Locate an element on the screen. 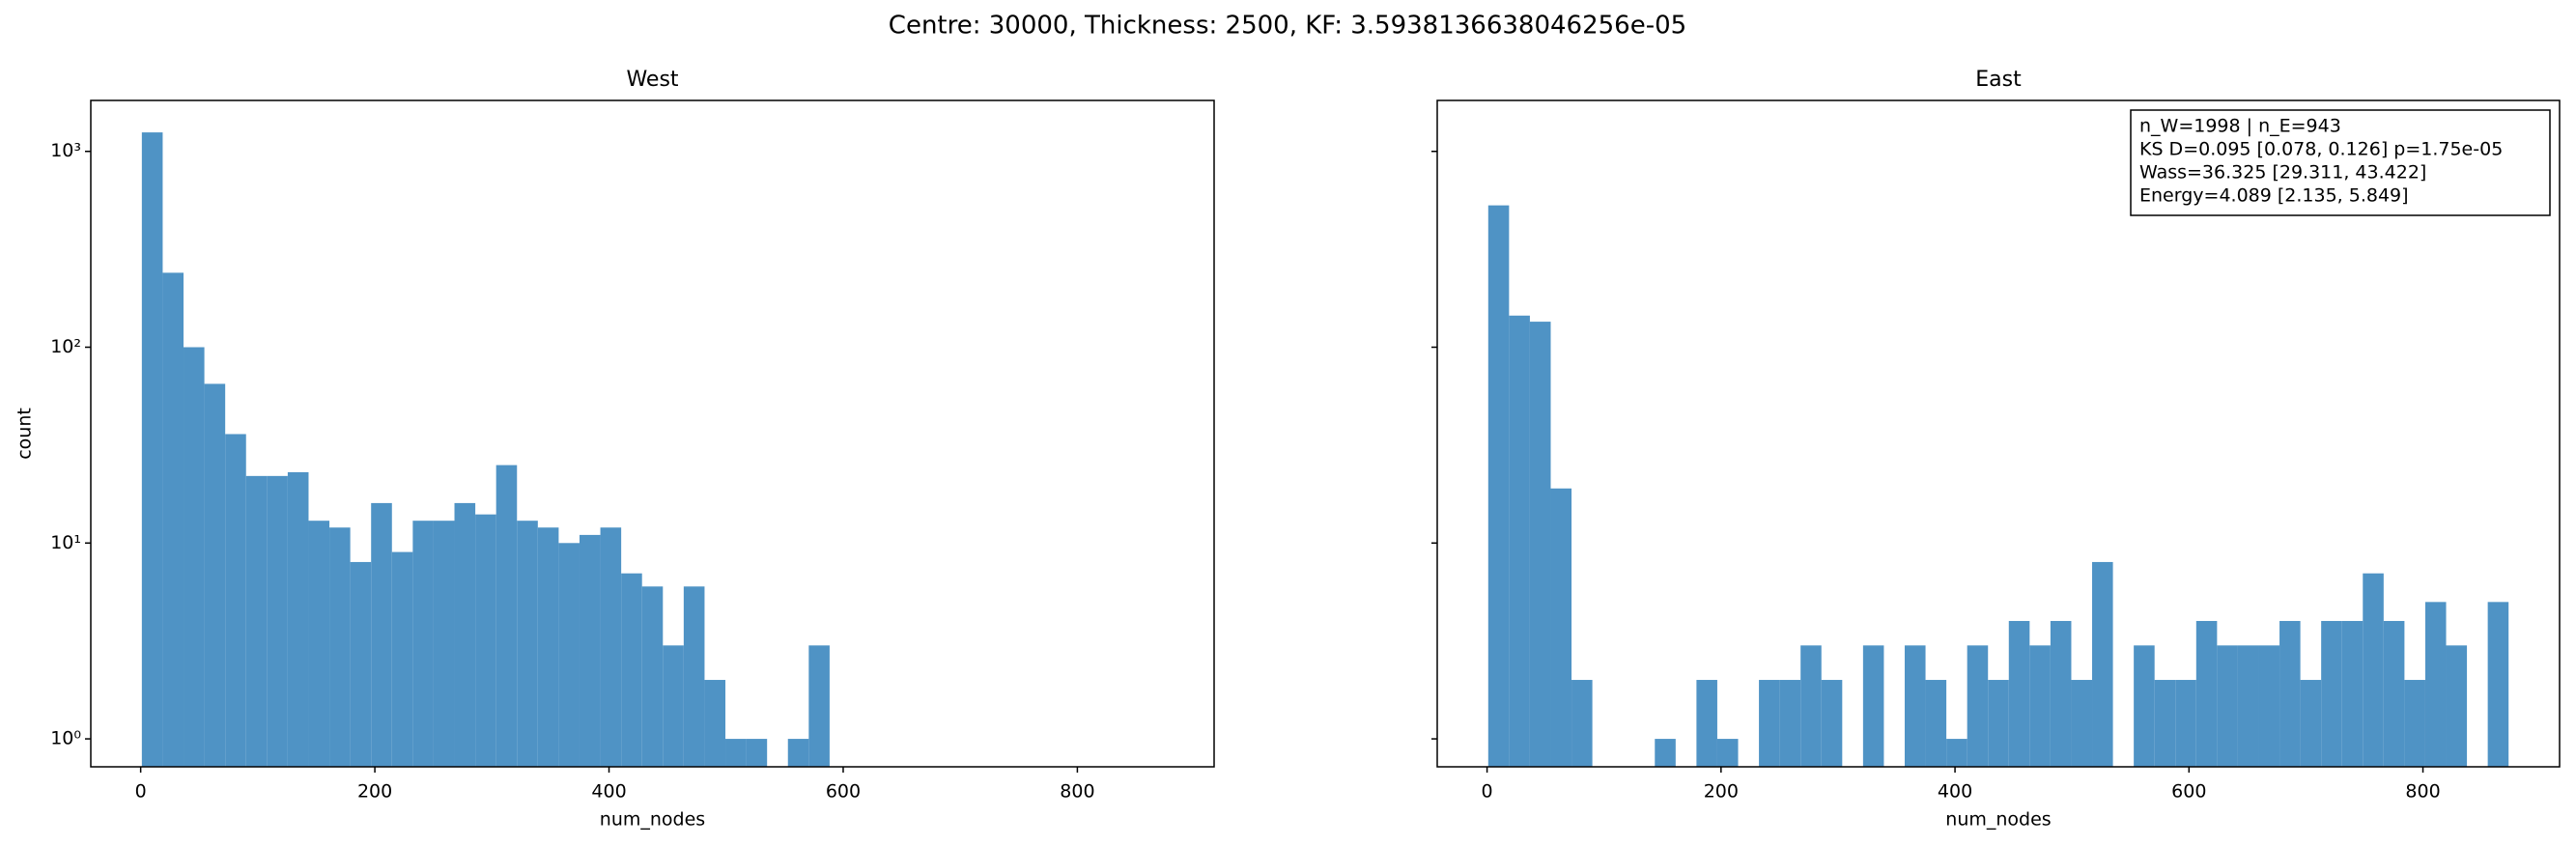 The height and width of the screenshot is (846, 2576). annotation-line: n_W=1998 | n_E=943 is located at coordinates (2240, 126).